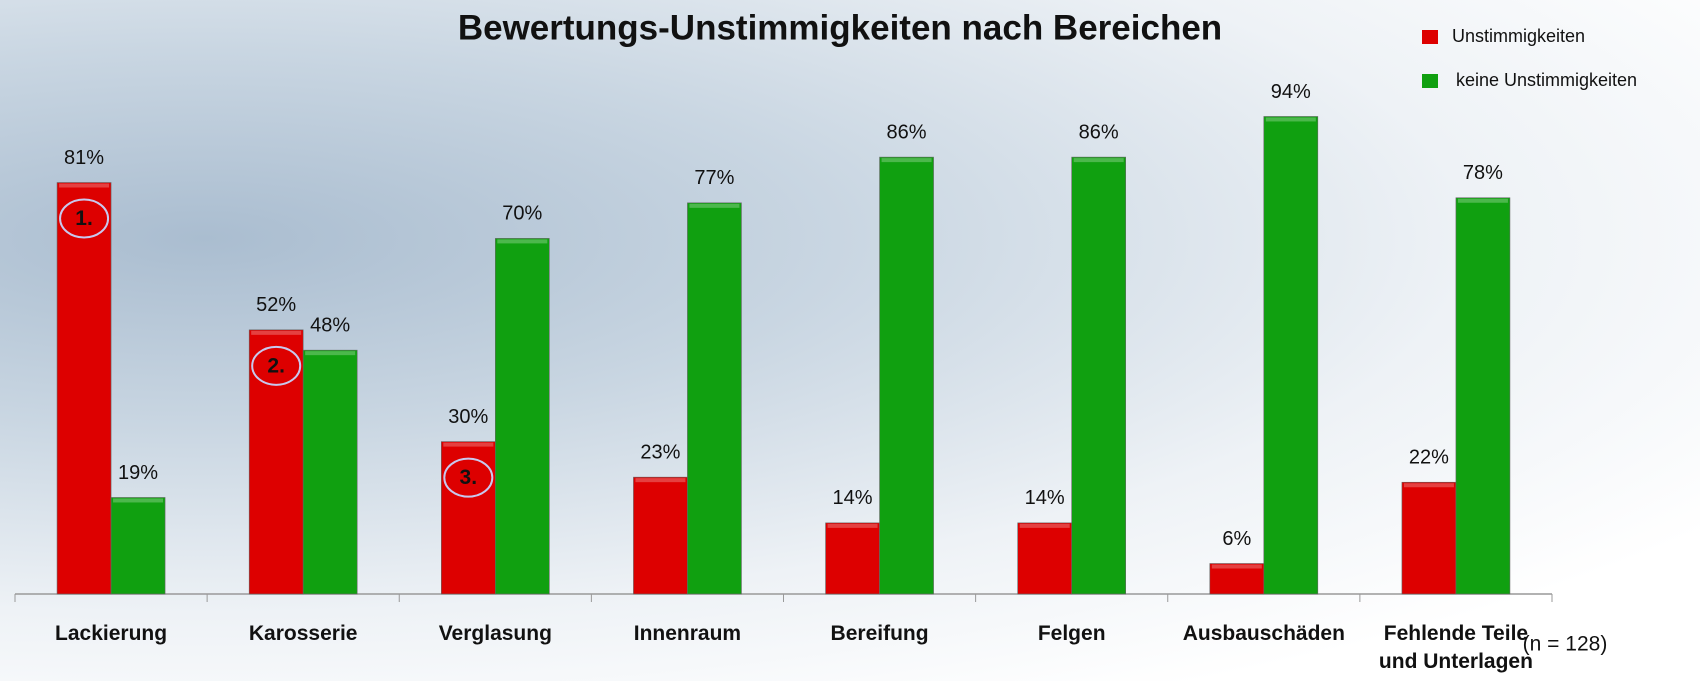 The image size is (1700, 681). I want to click on value-label: 48%, so click(330, 325).